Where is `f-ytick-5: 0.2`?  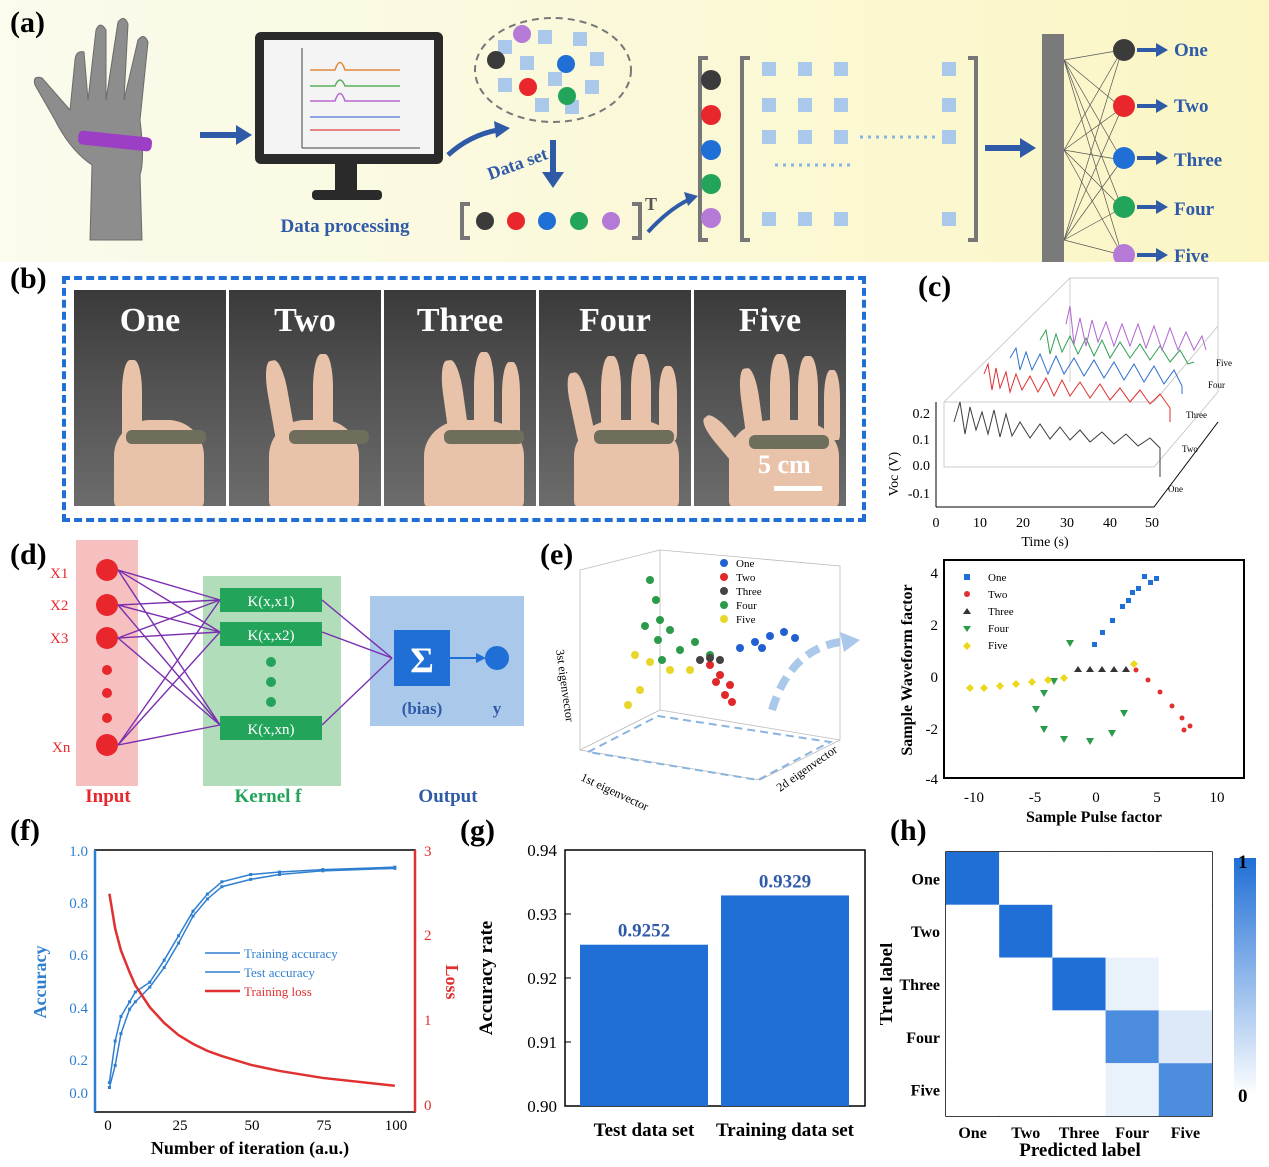 f-ytick-5: 0.2 is located at coordinates (78, 1061).